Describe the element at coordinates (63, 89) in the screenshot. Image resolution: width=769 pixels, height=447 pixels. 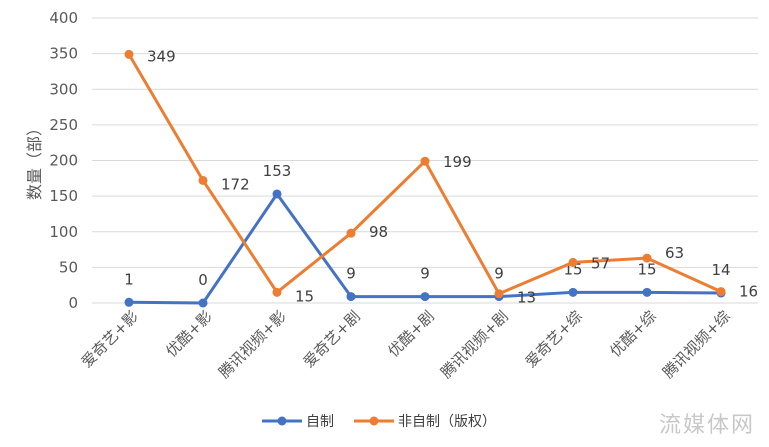
I see `y-tick-label: 300` at that location.